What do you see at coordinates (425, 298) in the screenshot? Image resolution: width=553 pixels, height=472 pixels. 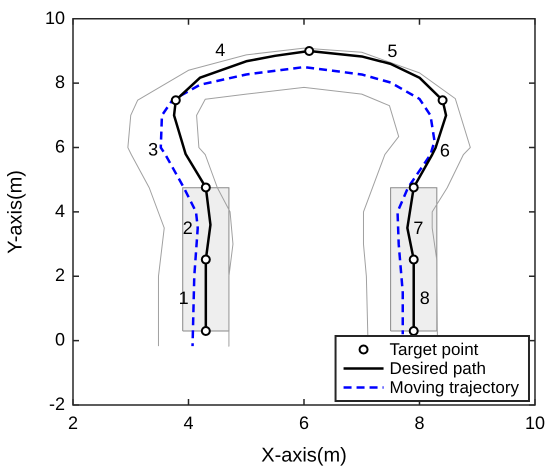 I see `annotation: 8` at bounding box center [425, 298].